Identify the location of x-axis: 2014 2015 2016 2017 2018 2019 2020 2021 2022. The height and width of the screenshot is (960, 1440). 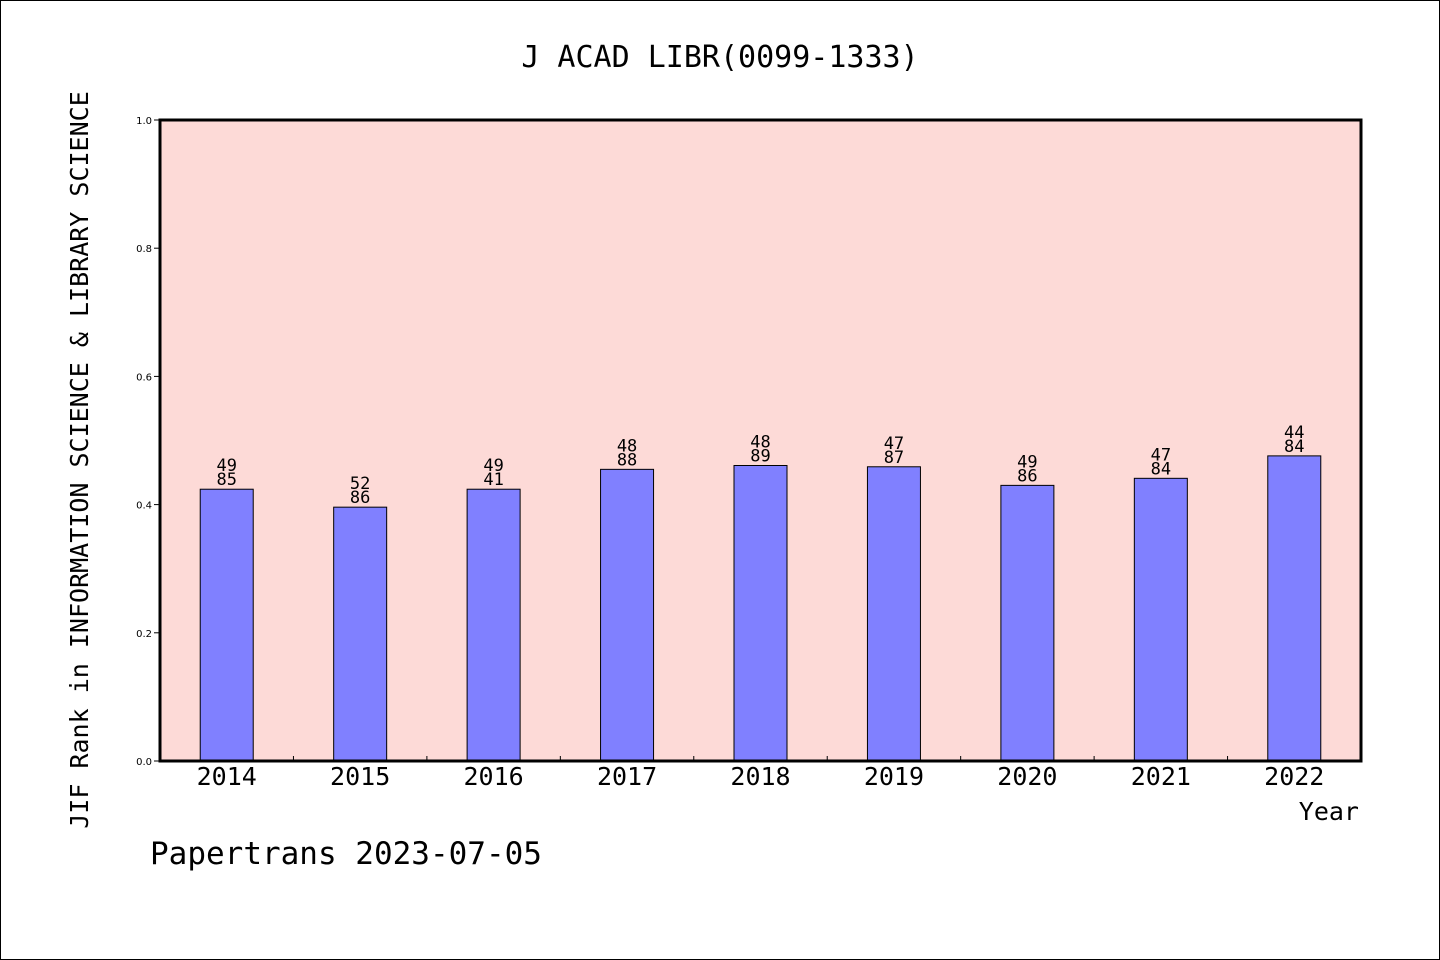
(760, 773).